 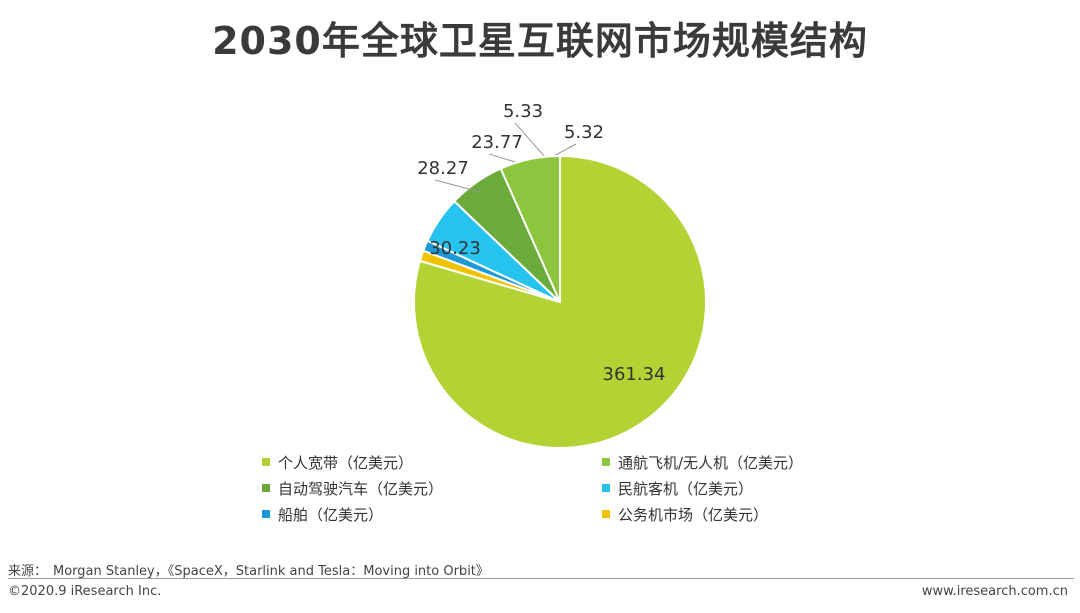 What do you see at coordinates (530, 228) in the screenshot?
I see `pie-slice` at bounding box center [530, 228].